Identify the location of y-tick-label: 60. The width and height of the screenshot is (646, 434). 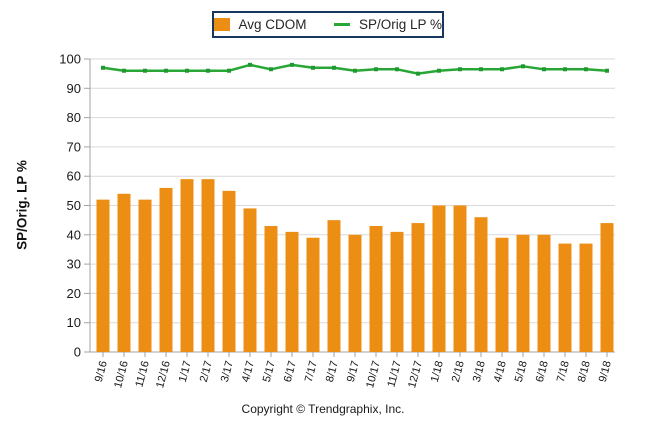
(74, 176).